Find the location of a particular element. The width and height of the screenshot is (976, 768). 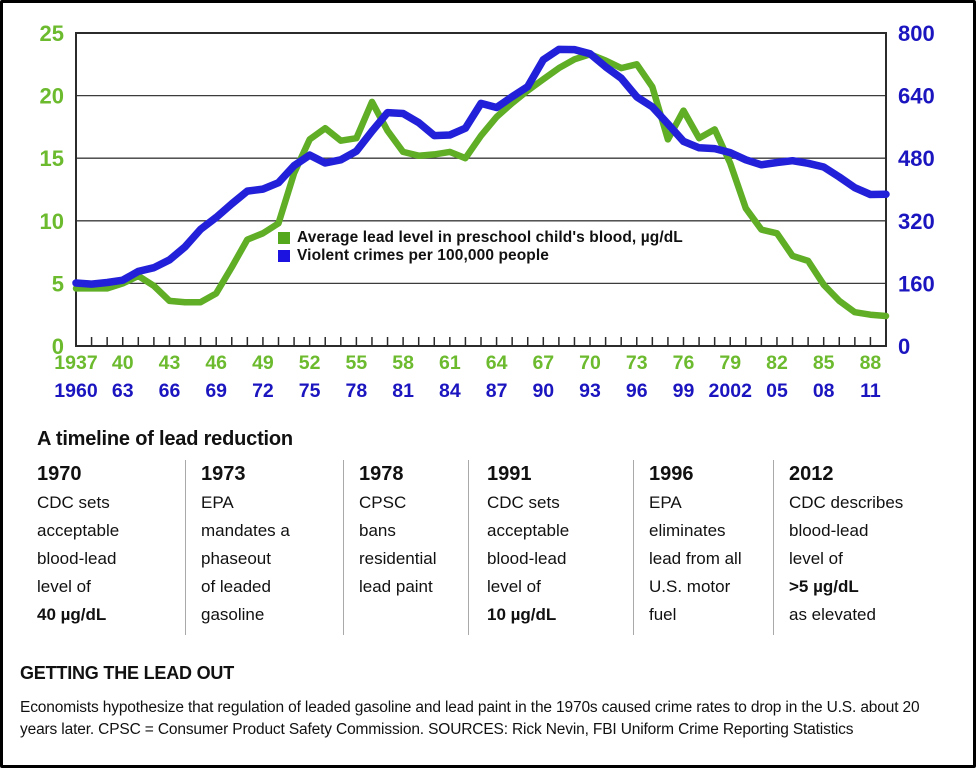

x-axis-label-green: 1937 is located at coordinates (75, 363).